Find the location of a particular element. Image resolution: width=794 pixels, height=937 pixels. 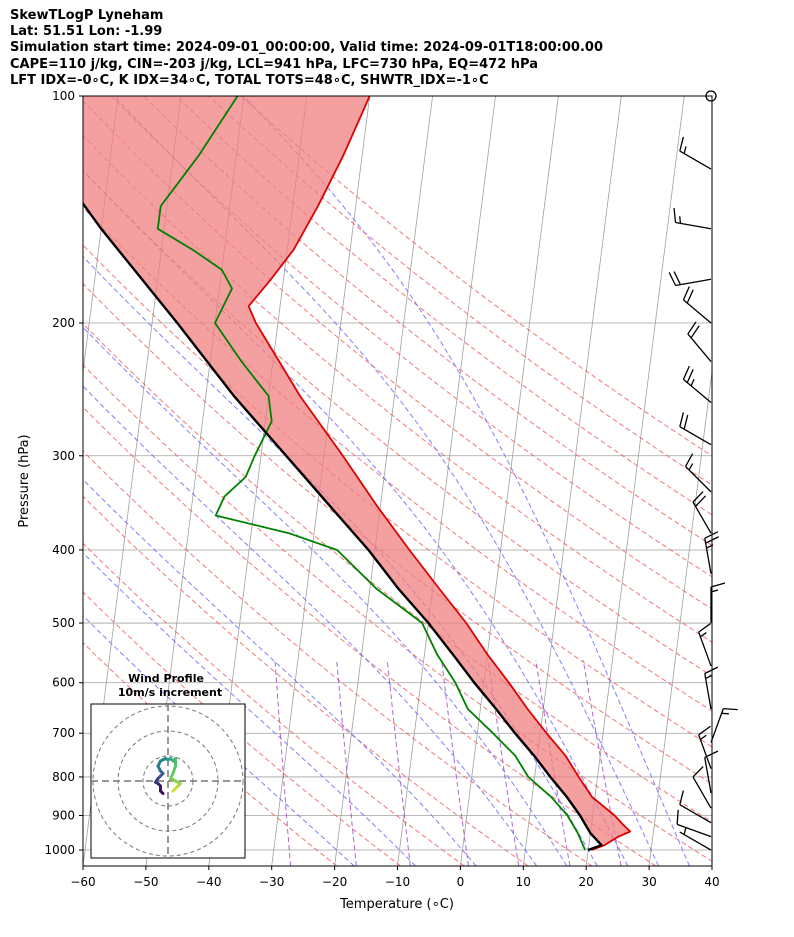

hodograph-title: Wind Profile is located at coordinates (166, 678).